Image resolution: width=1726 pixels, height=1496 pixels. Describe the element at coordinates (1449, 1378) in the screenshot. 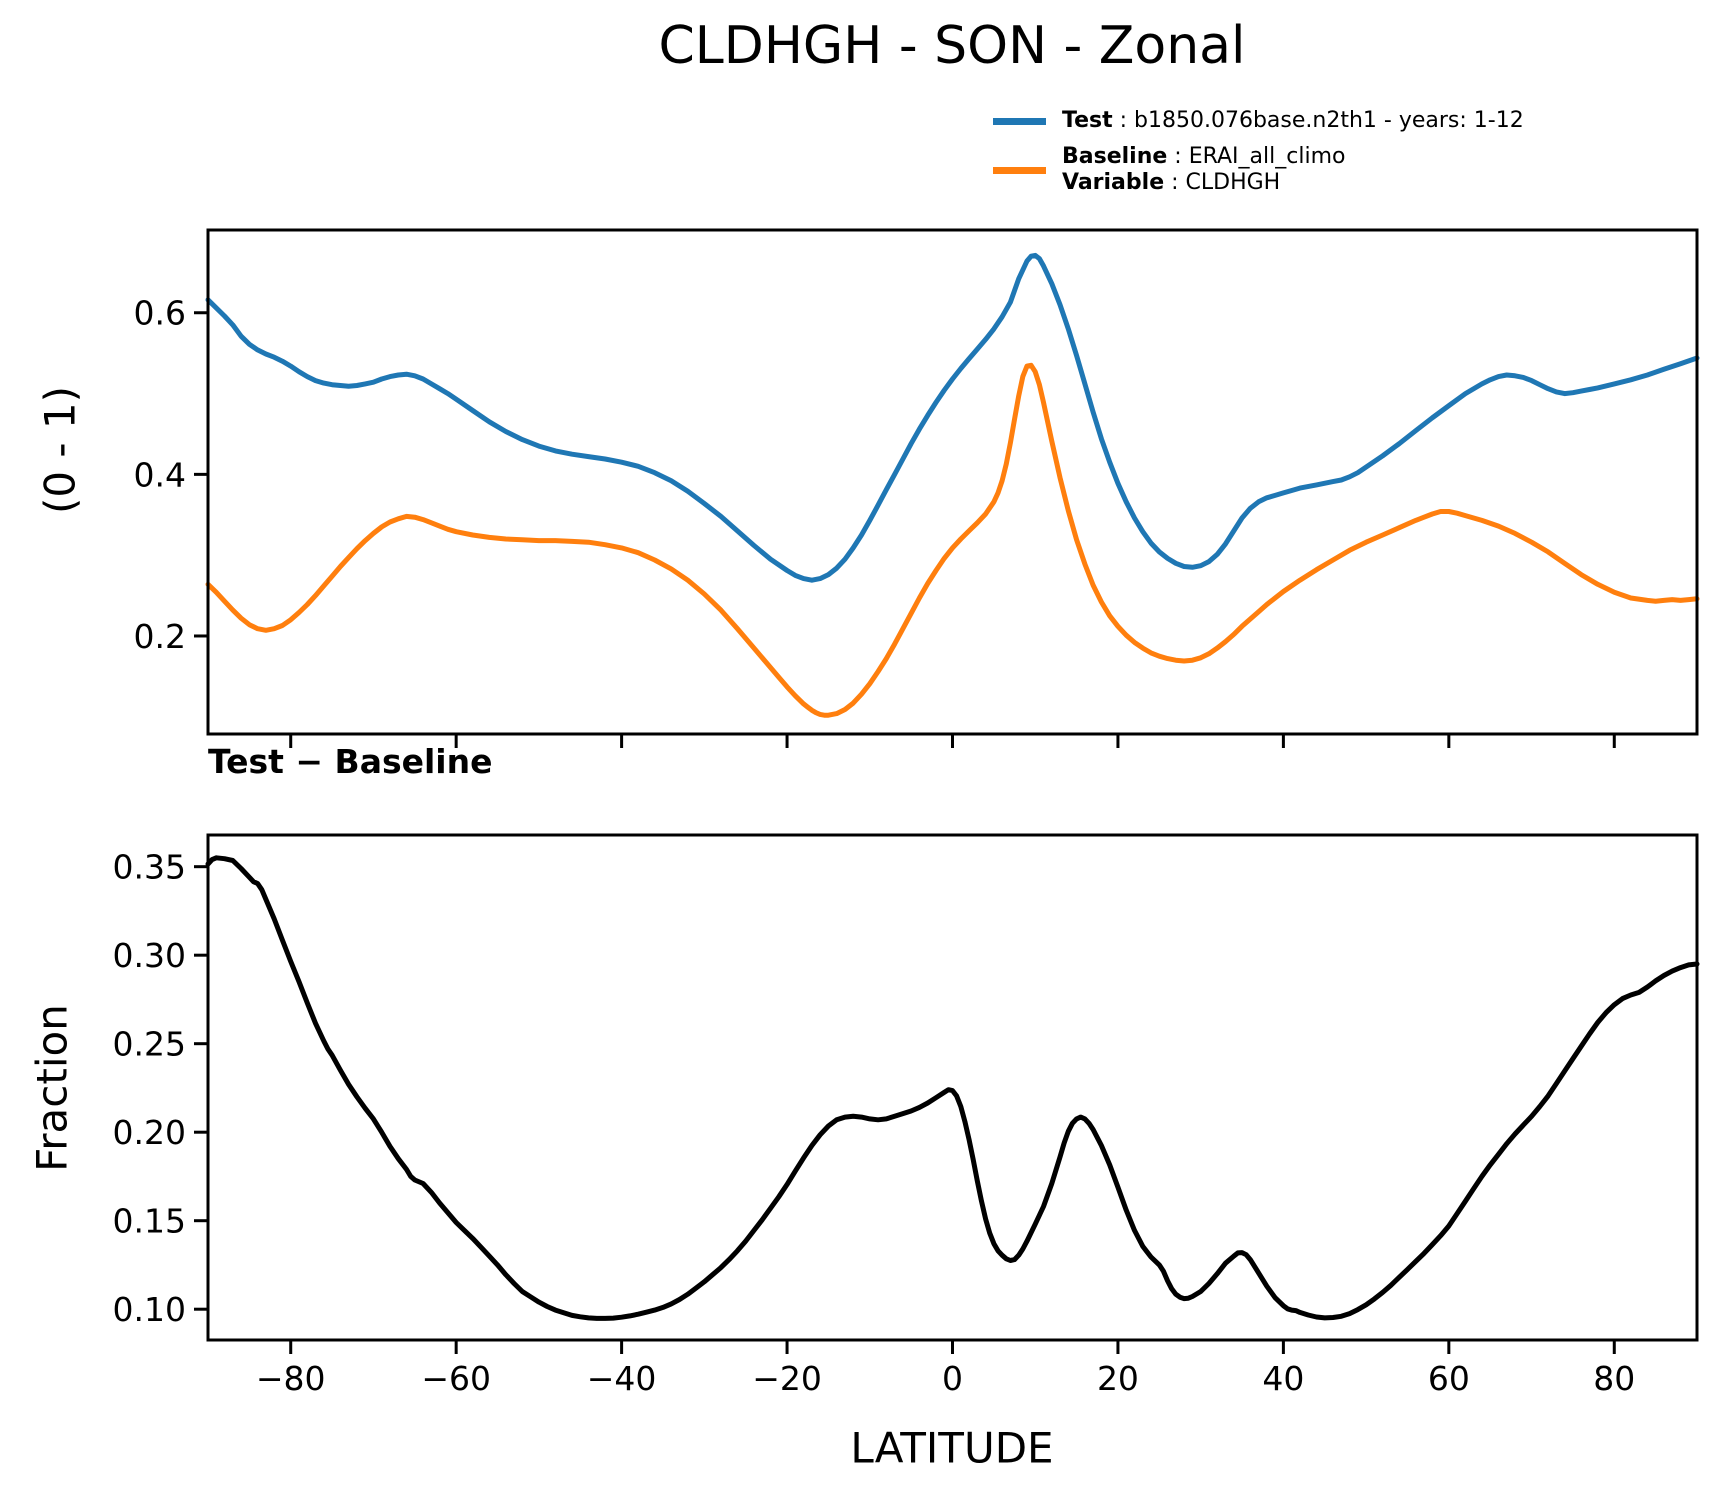

I see `x-tick-label: 60` at that location.